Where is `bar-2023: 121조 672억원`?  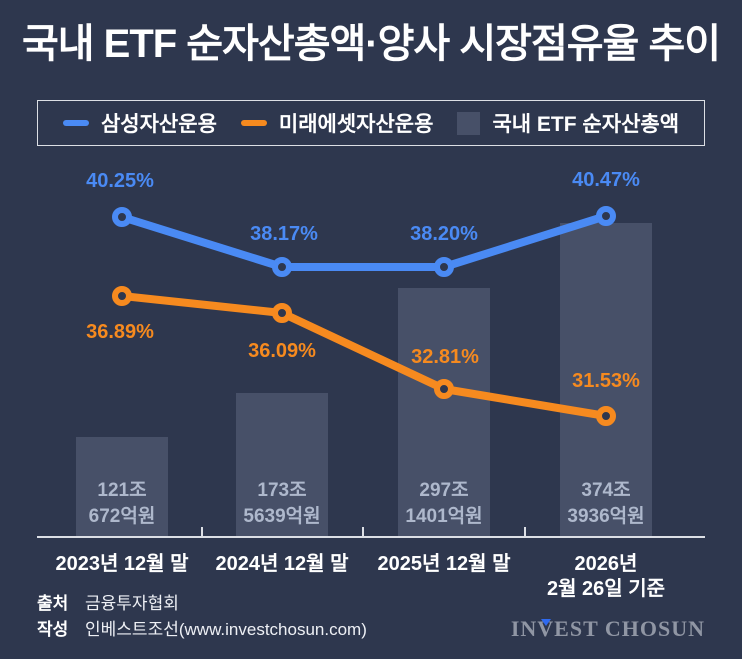 bar-2023: 121조 672억원 is located at coordinates (122, 487).